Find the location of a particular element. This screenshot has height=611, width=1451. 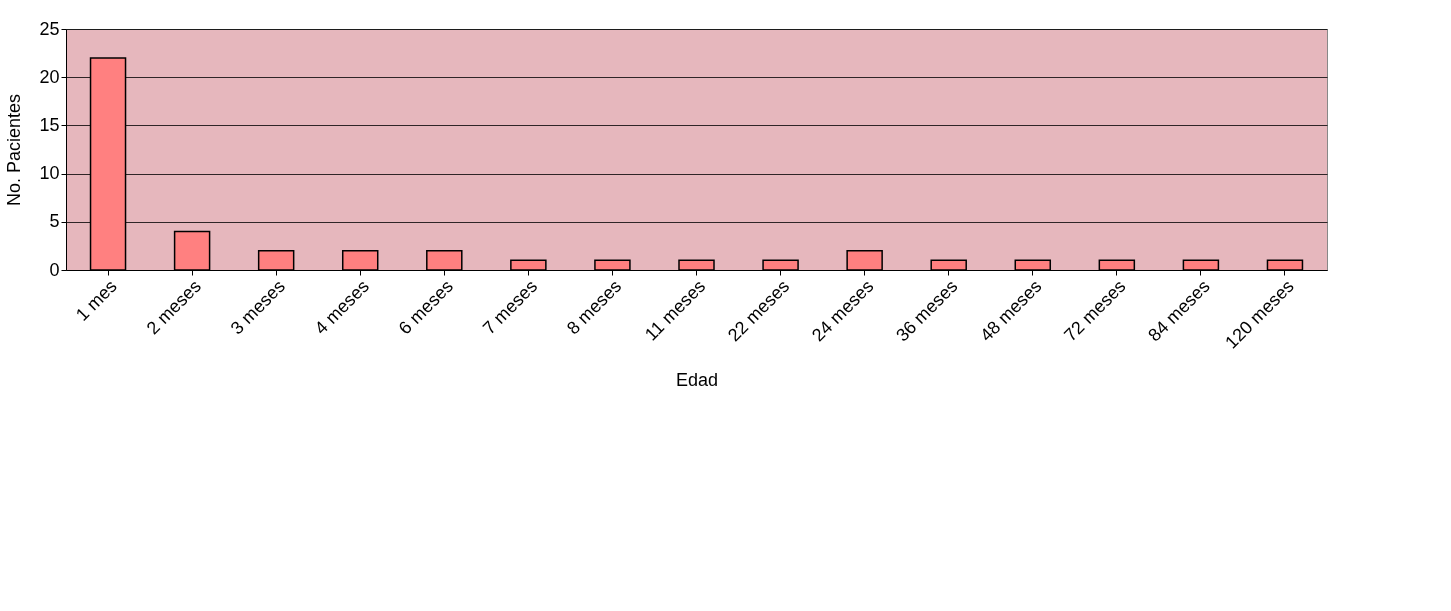

y-tick-label: 0 is located at coordinates (54, 269).